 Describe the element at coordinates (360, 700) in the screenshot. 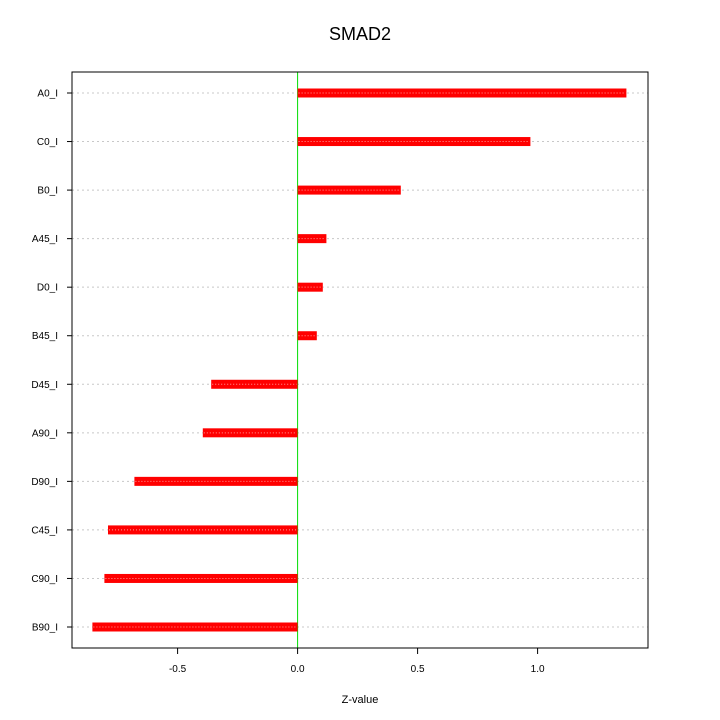

I see `x-axis-title: Z-value` at that location.